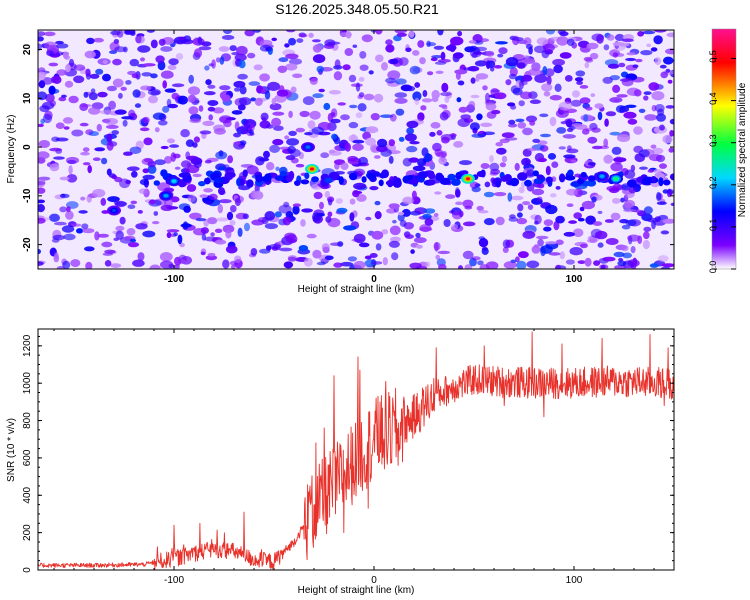 The height and width of the screenshot is (600, 750). Describe the element at coordinates (27, 195) in the screenshot. I see `y-tick-label: -10` at that location.